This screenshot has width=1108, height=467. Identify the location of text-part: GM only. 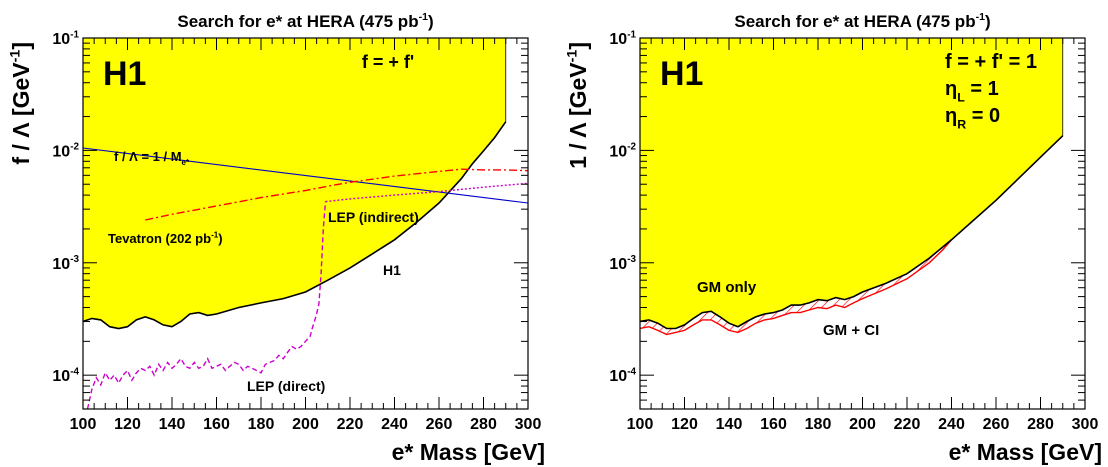
(727, 287).